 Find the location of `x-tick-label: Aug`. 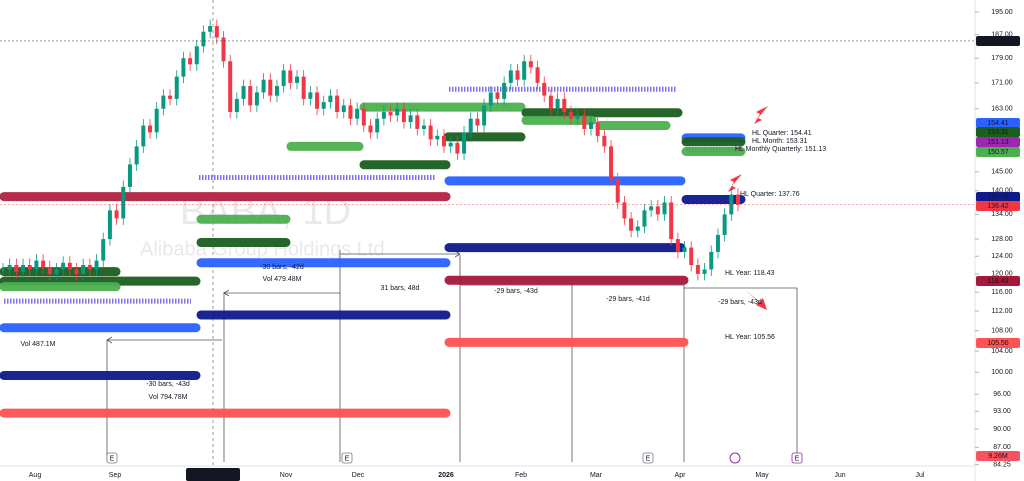

x-tick-label: Aug is located at coordinates (35, 475).